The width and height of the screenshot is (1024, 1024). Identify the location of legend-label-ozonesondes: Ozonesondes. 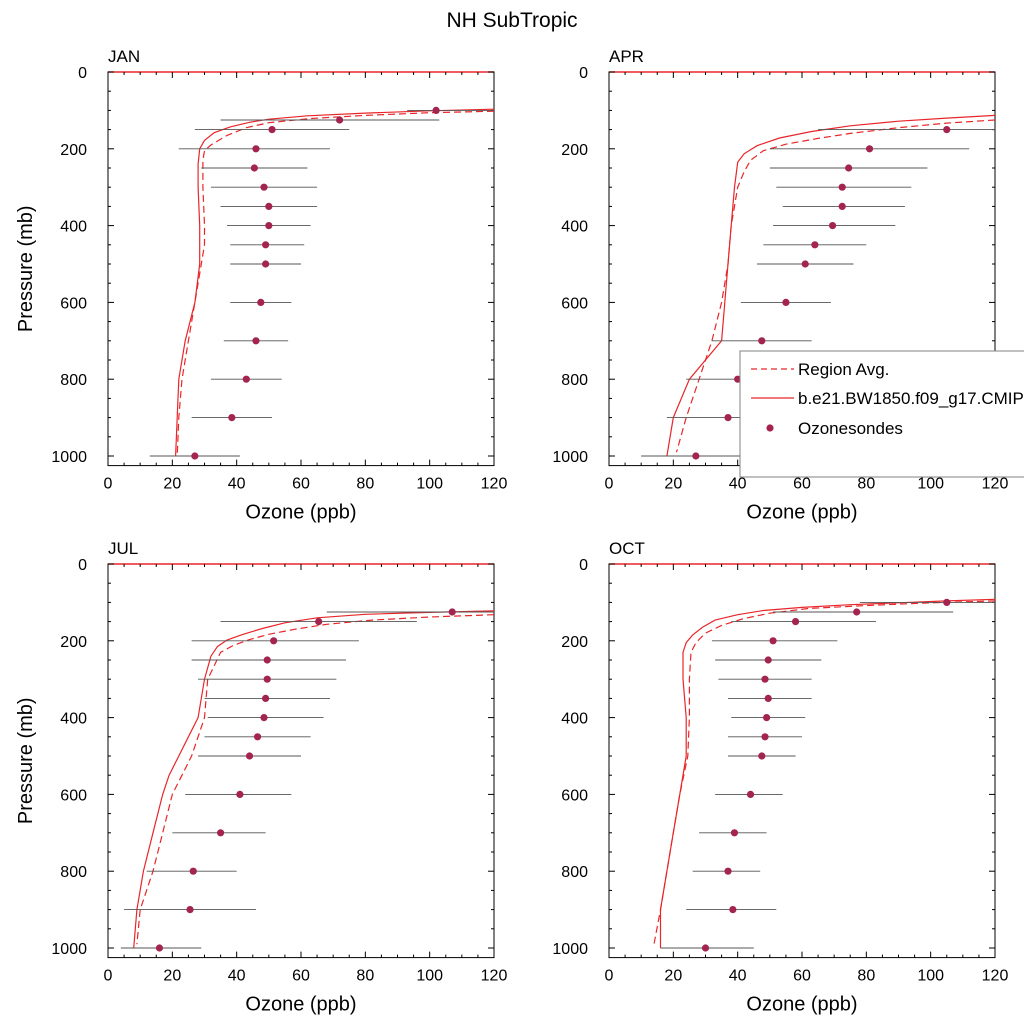
(850, 428).